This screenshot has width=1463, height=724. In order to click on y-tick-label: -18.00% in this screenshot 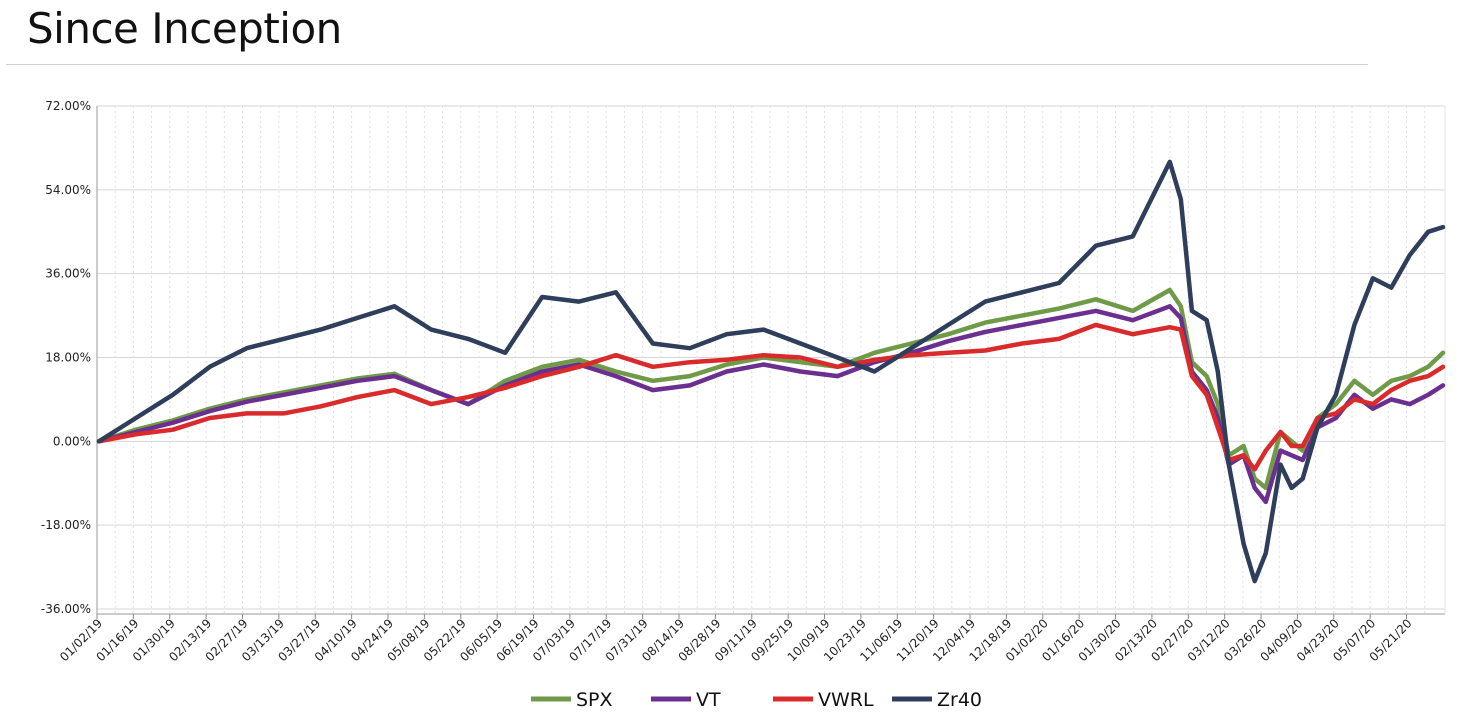, I will do `click(66, 525)`.